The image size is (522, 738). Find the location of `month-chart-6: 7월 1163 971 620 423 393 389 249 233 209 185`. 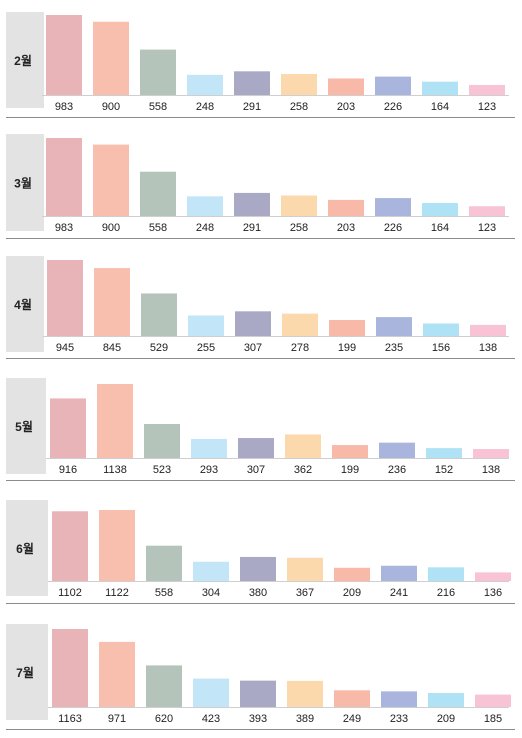

month-chart-6: 7월 1163 971 620 423 393 389 249 233 209 185 is located at coordinates (260, 677).